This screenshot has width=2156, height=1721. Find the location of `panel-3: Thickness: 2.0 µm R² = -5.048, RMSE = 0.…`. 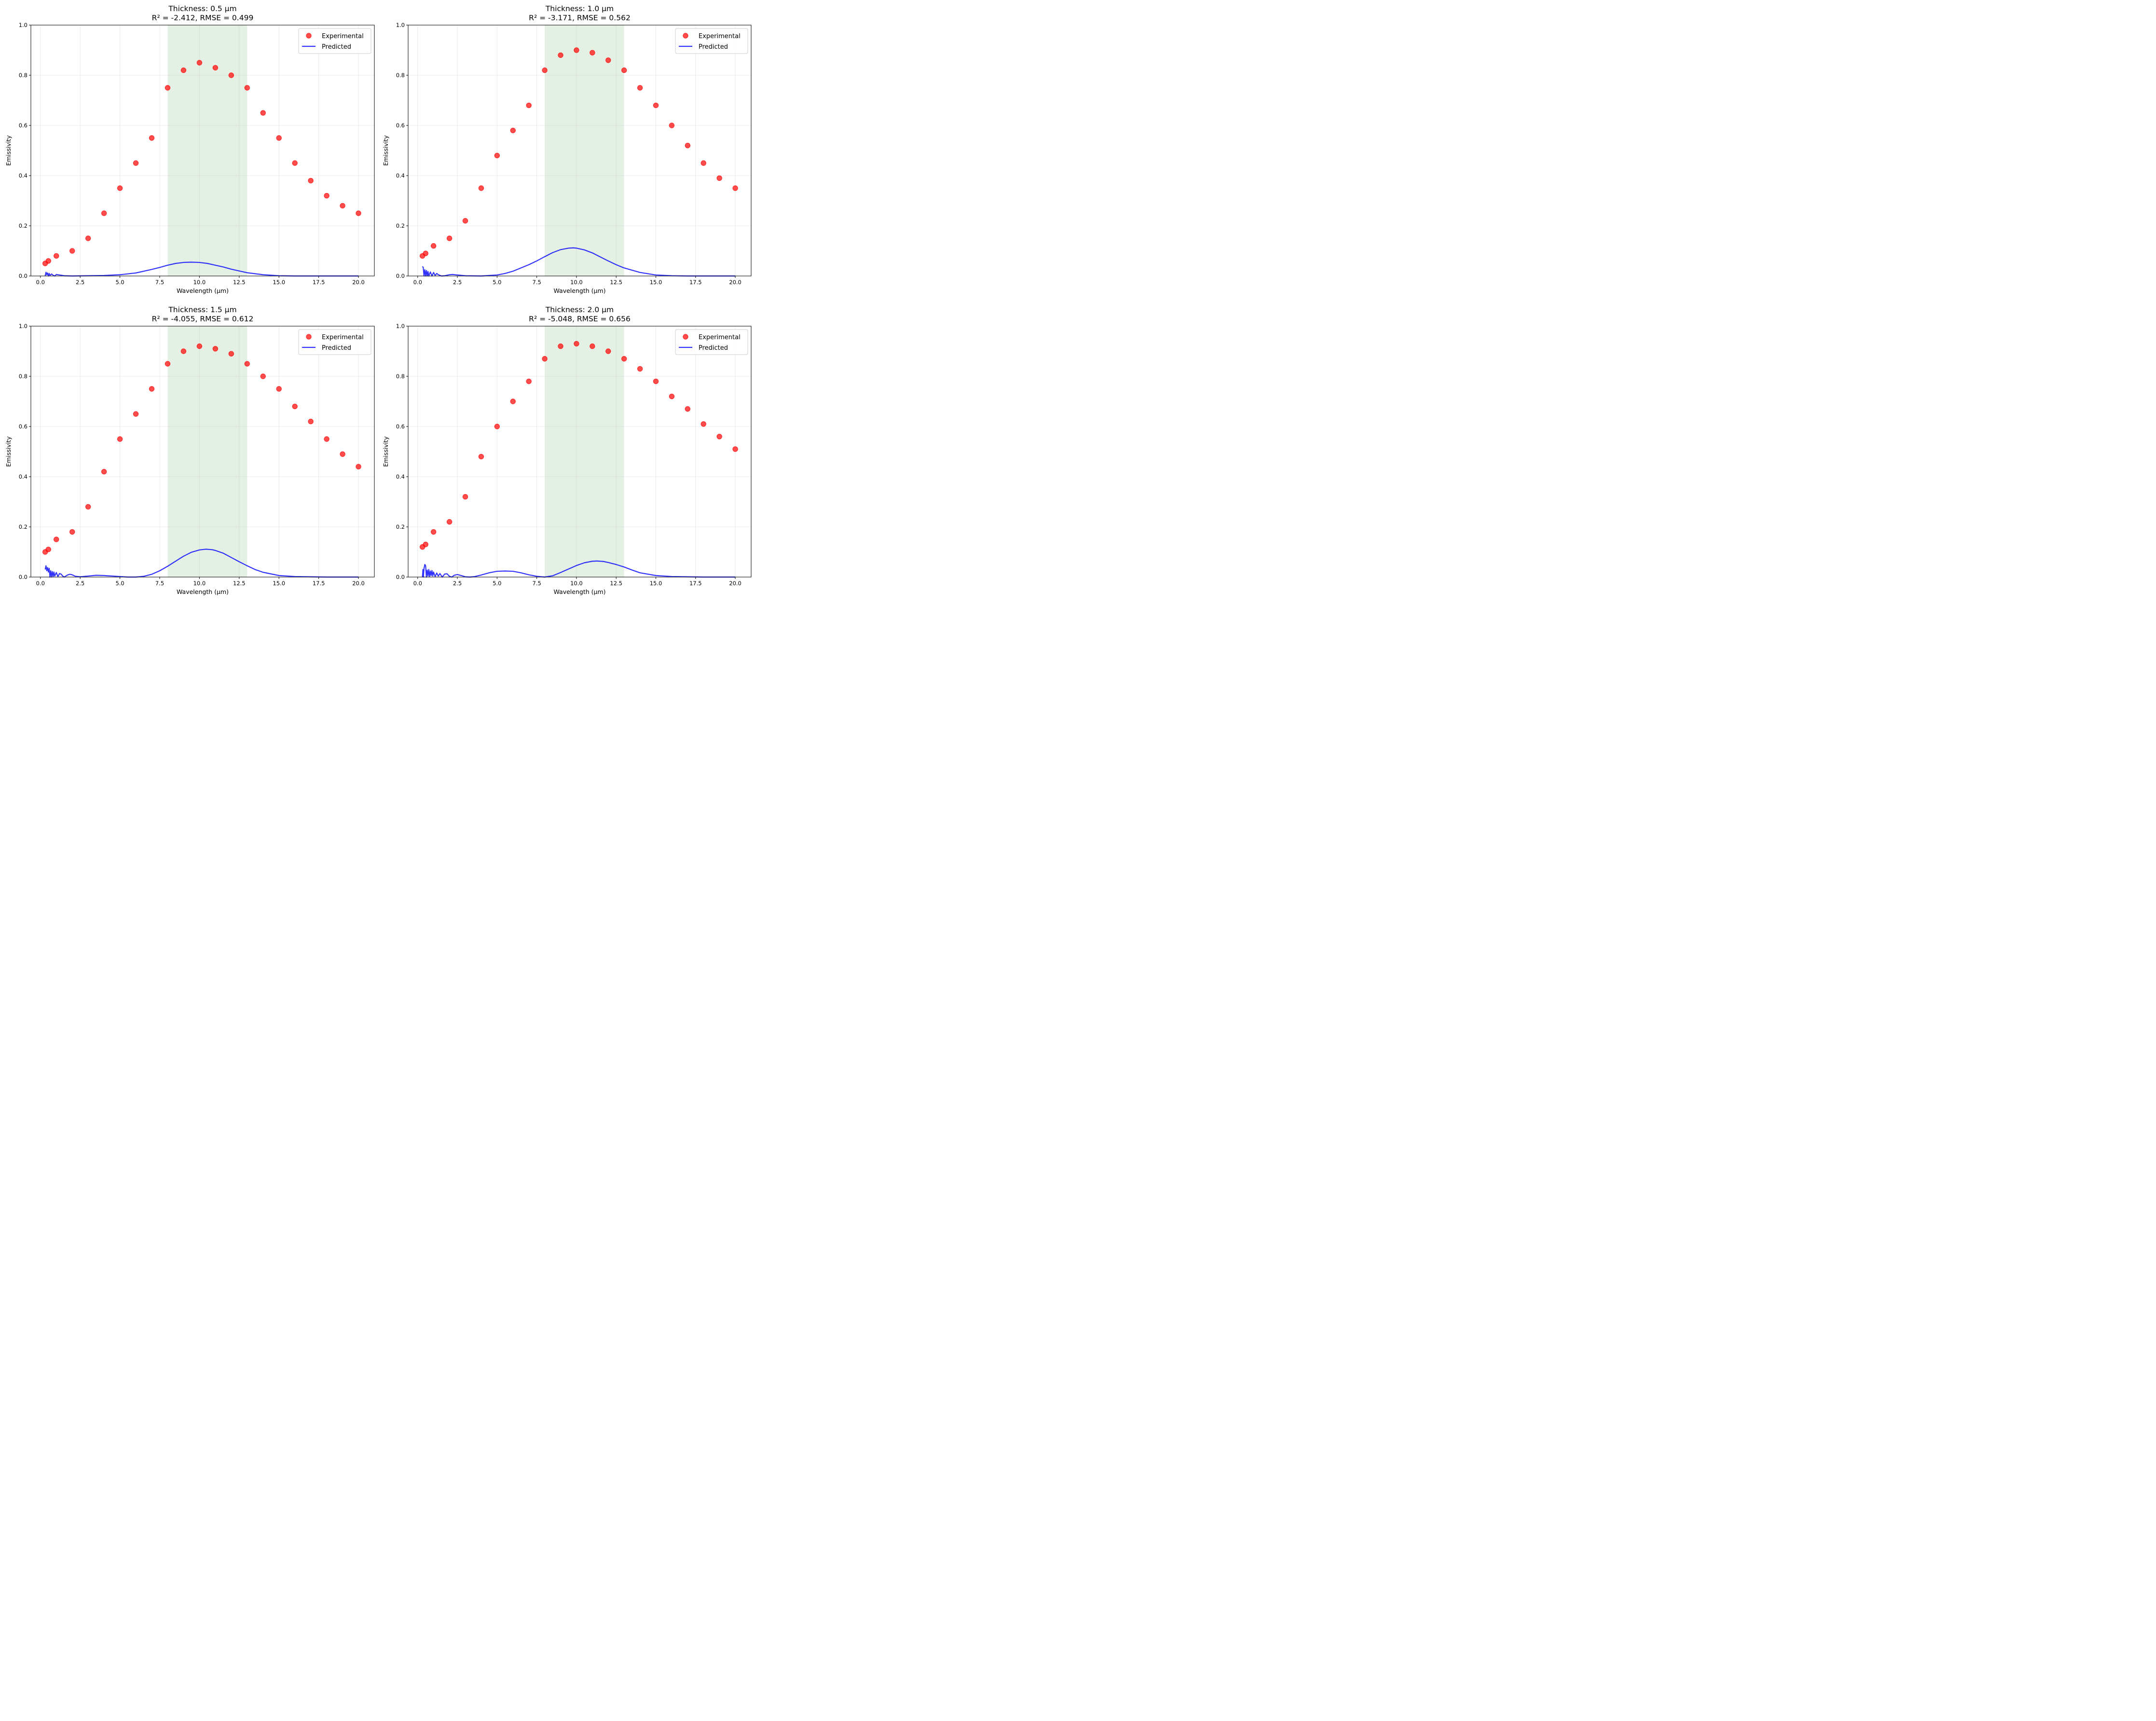

panel-3: Thickness: 2.0 µm R² = -5.048, RMSE = 0.… is located at coordinates (567, 450).